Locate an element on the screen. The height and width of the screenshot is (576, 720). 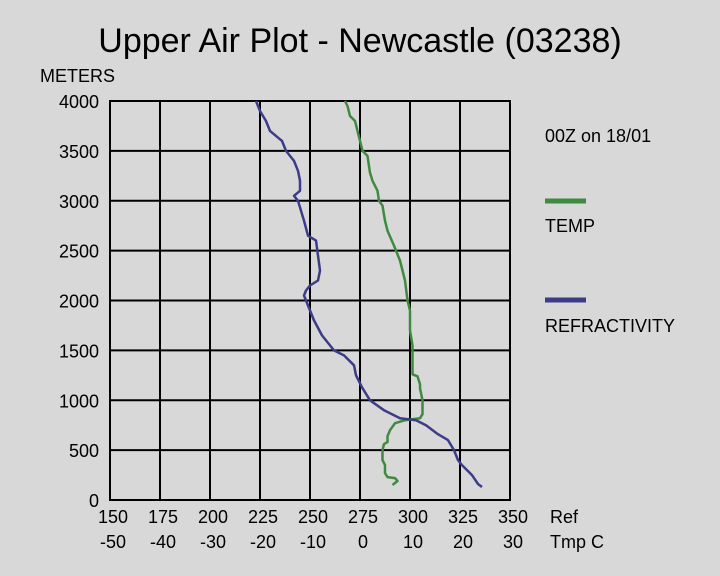
x-tick-label-tmp: 30 is located at coordinates (513, 542).